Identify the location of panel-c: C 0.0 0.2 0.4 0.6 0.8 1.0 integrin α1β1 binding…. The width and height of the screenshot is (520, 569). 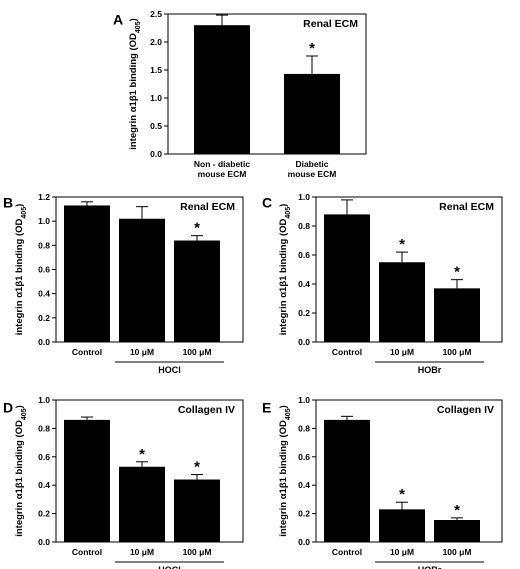
(382, 283).